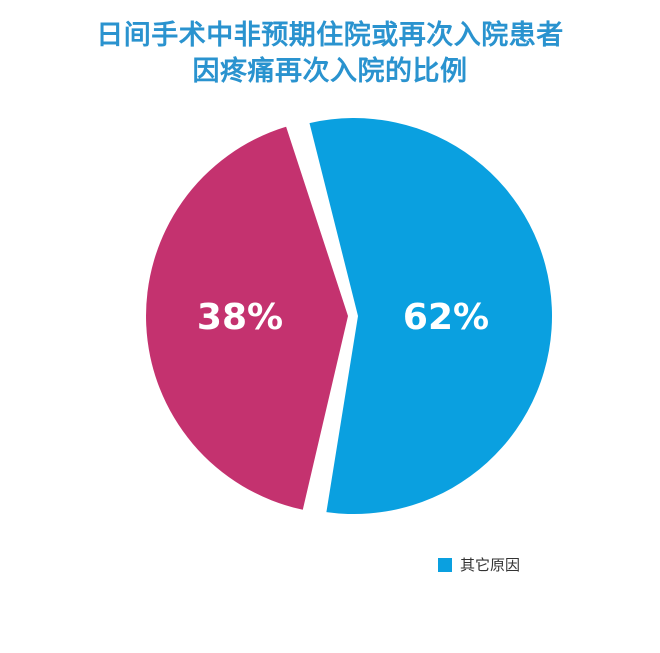 This screenshot has width=660, height=653. Describe the element at coordinates (445, 564) in the screenshot. I see `legend-swatch-icon` at that location.